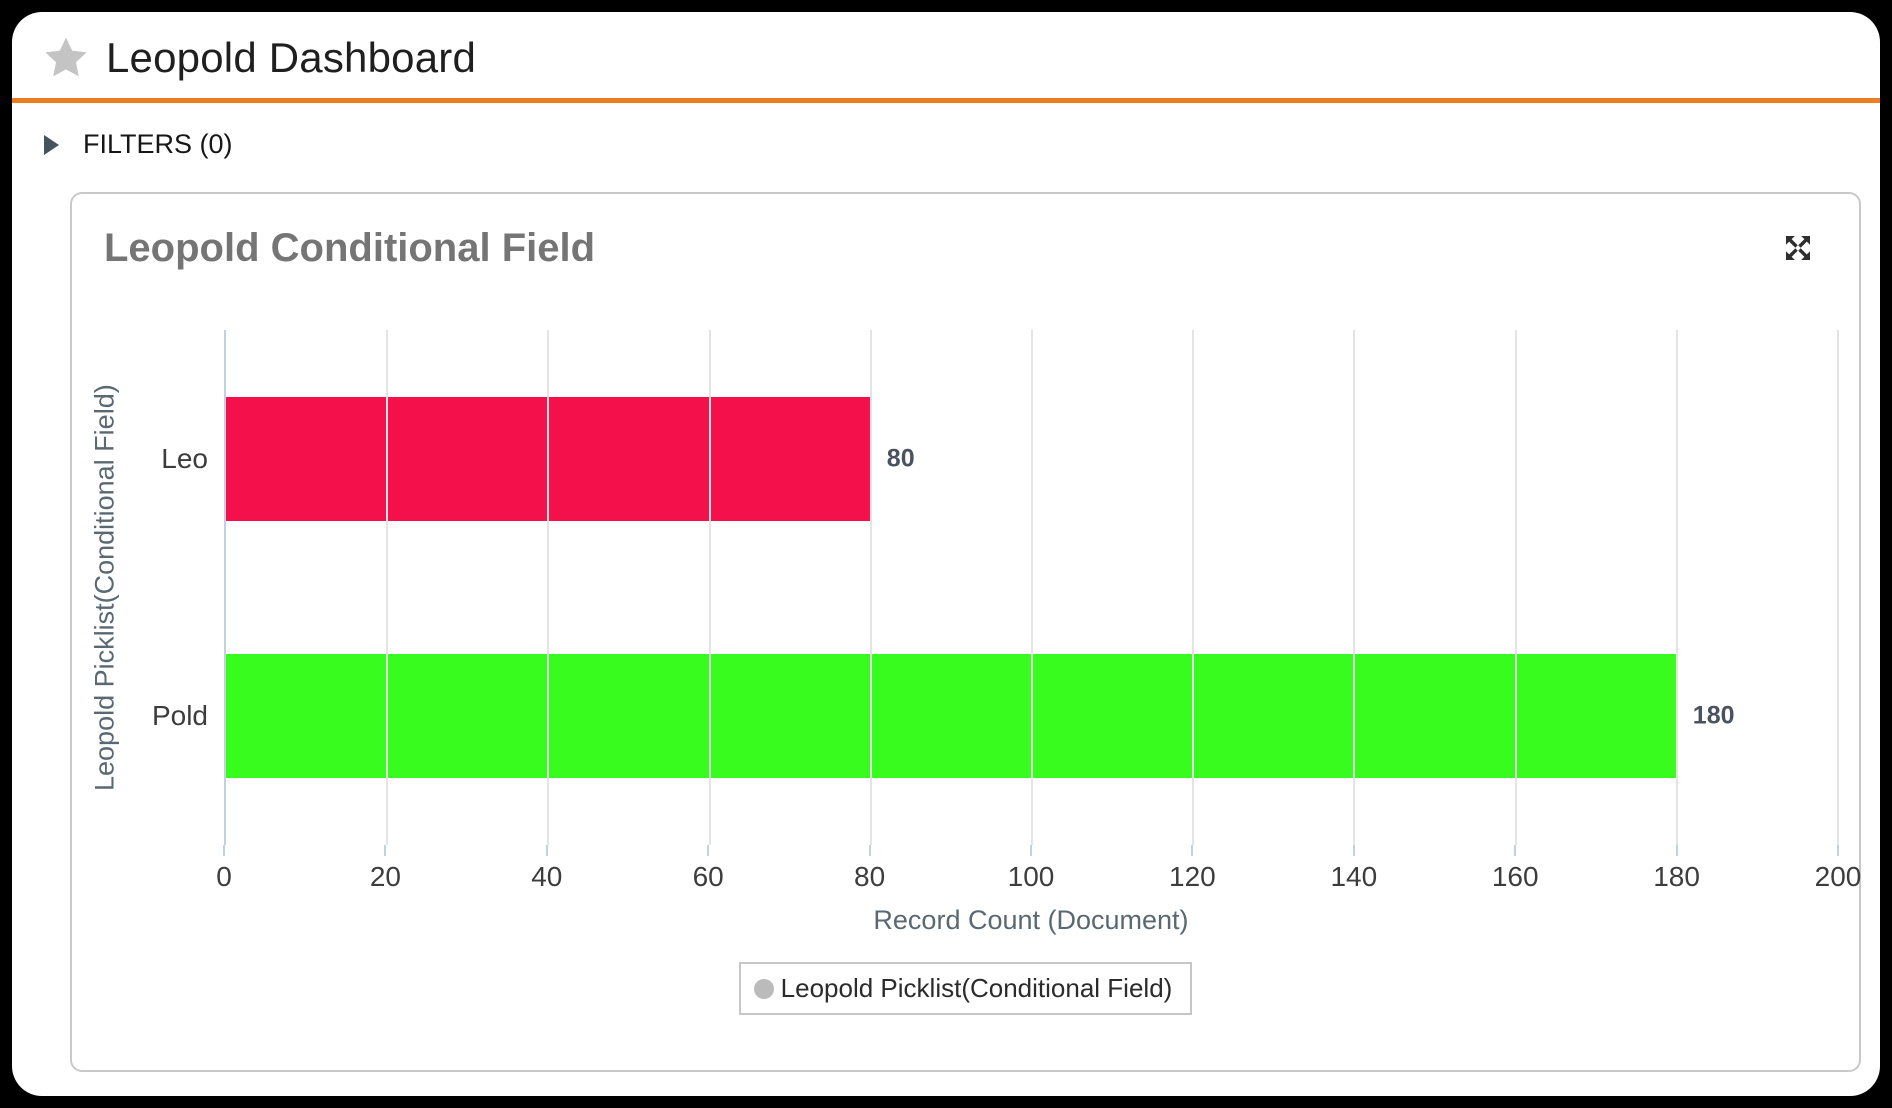 Image resolution: width=1892 pixels, height=1108 pixels. Describe the element at coordinates (1713, 715) in the screenshot. I see `bar-value-label: 180` at that location.